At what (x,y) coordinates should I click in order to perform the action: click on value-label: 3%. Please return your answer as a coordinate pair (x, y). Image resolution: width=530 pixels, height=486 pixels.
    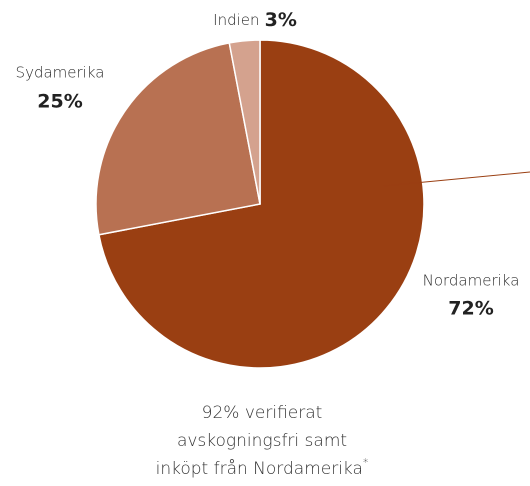
    Looking at the image, I should click on (281, 20).